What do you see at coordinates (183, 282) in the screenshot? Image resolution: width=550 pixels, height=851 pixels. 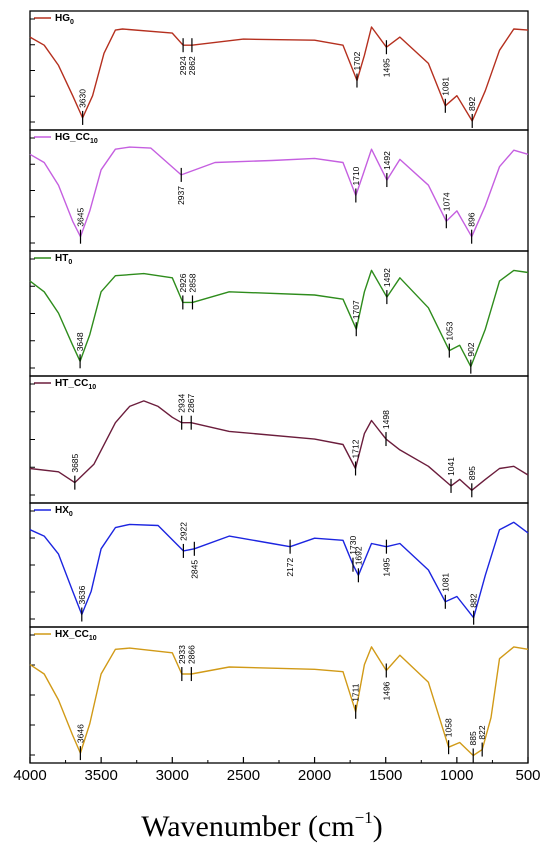 I see `peak-label: 2926` at bounding box center [183, 282].